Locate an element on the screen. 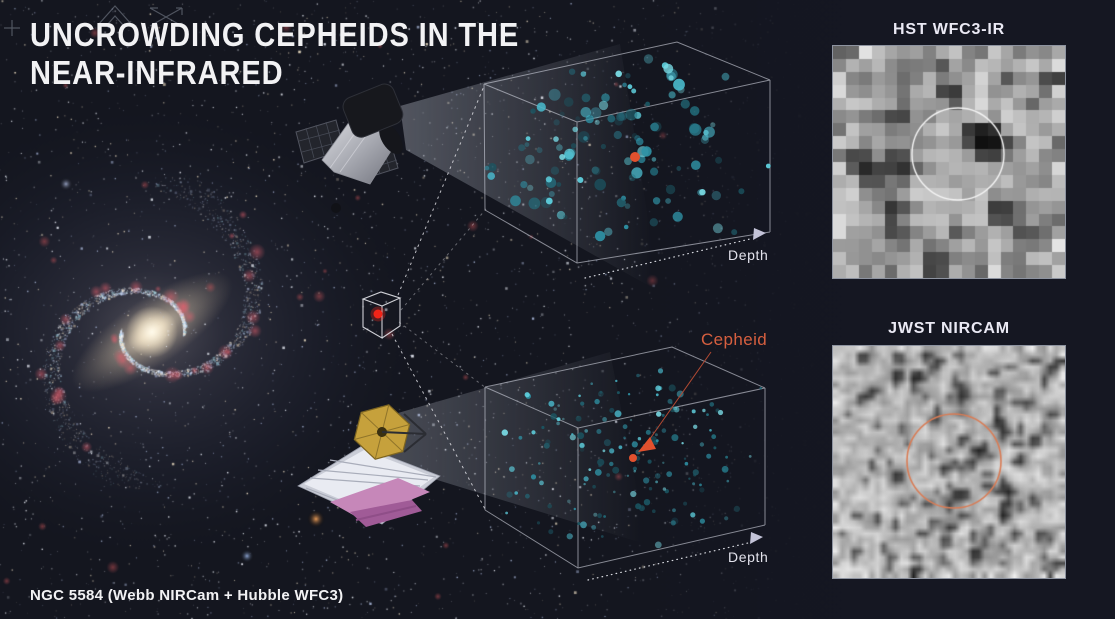 The image size is (1115, 619). cepheid-label: Cepheid is located at coordinates (734, 339).